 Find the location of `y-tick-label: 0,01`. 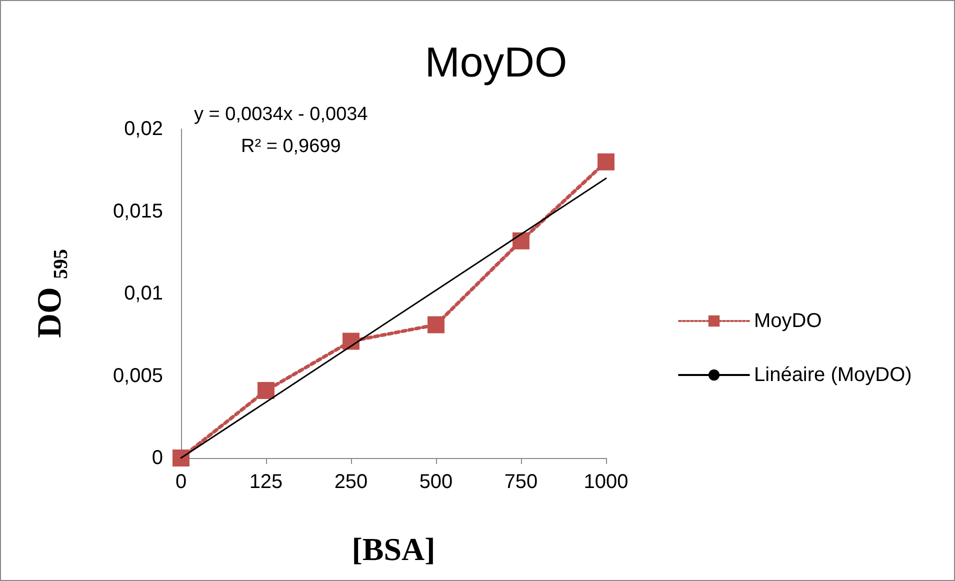

y-tick-label: 0,01 is located at coordinates (143, 293).